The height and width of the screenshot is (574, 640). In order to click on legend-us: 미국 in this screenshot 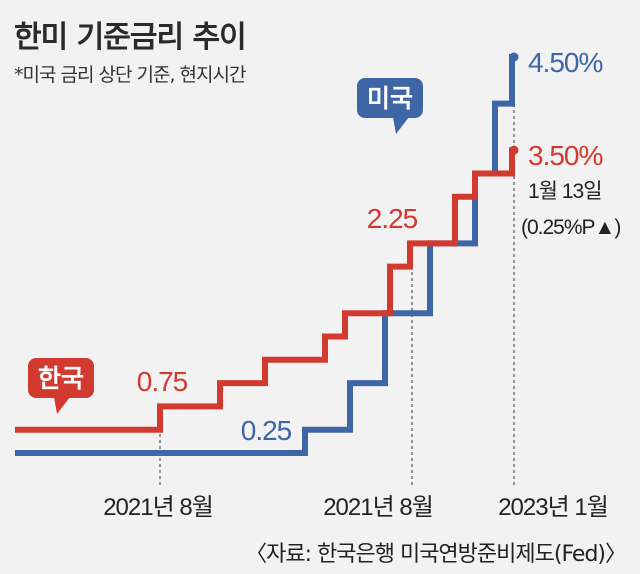, I will do `click(390, 106)`.